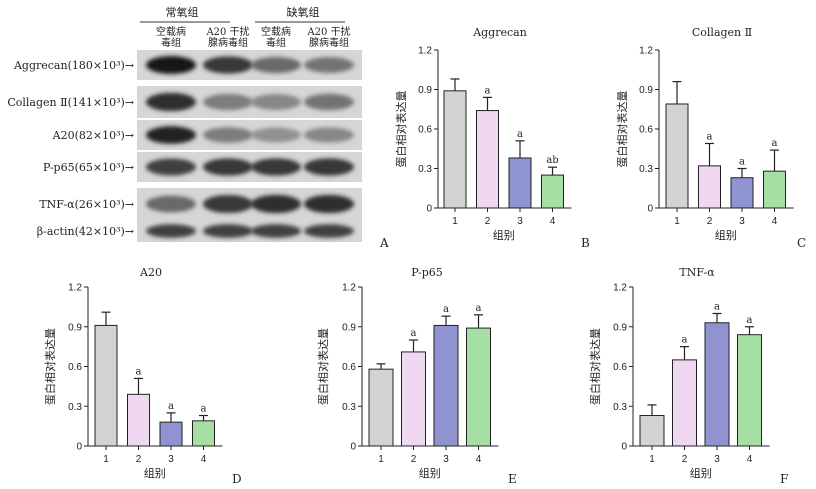 Image resolution: width=816 pixels, height=489 pixels. I want to click on group-header-1: 常氧组, so click(182, 12).